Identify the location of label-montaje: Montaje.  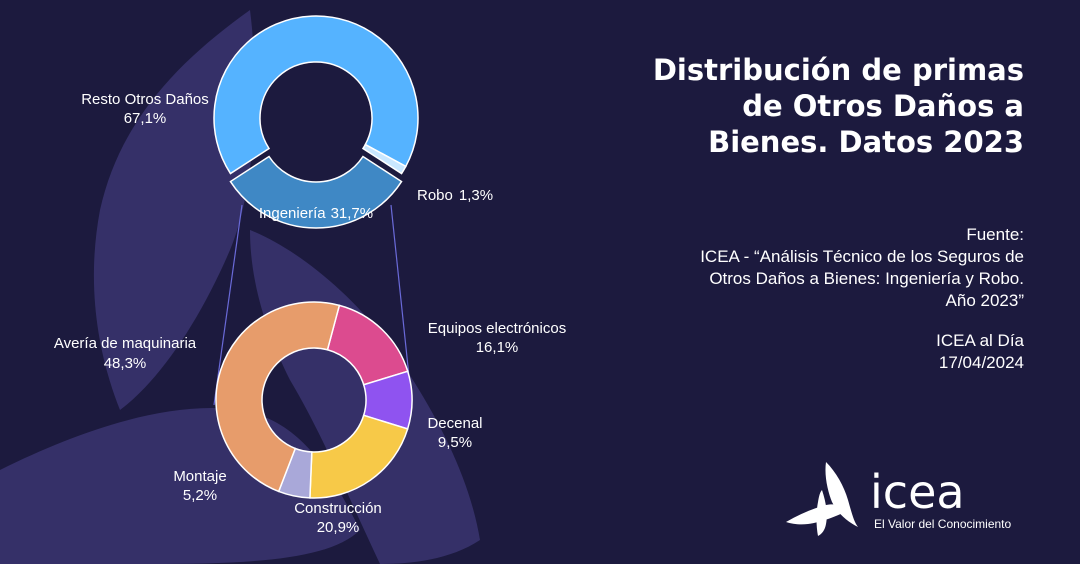
(199, 476).